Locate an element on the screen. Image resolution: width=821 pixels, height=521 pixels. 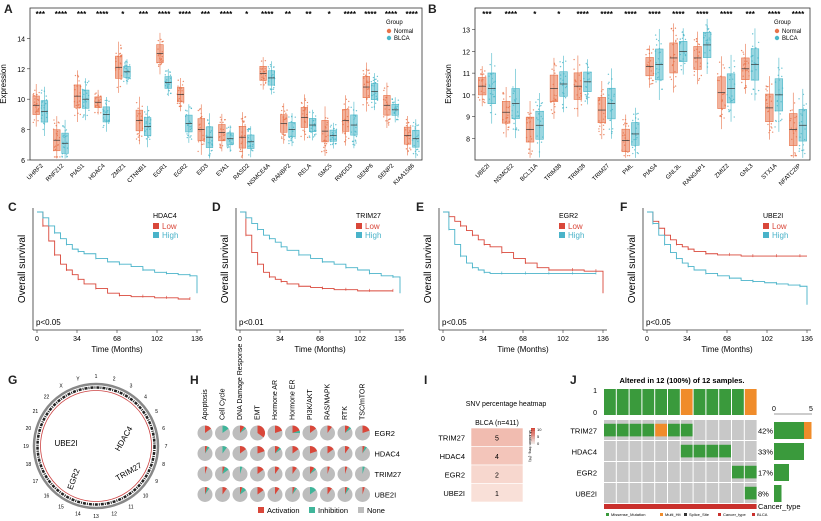
top-bar-missense is located at coordinates (738, 402).